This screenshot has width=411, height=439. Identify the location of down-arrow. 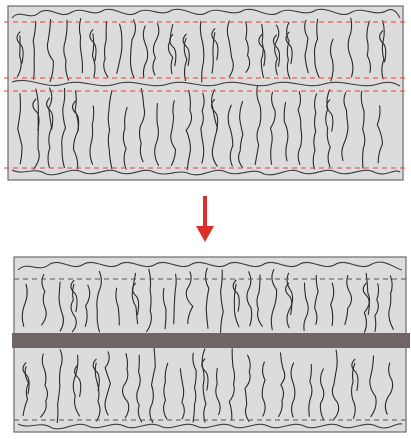
(205, 219).